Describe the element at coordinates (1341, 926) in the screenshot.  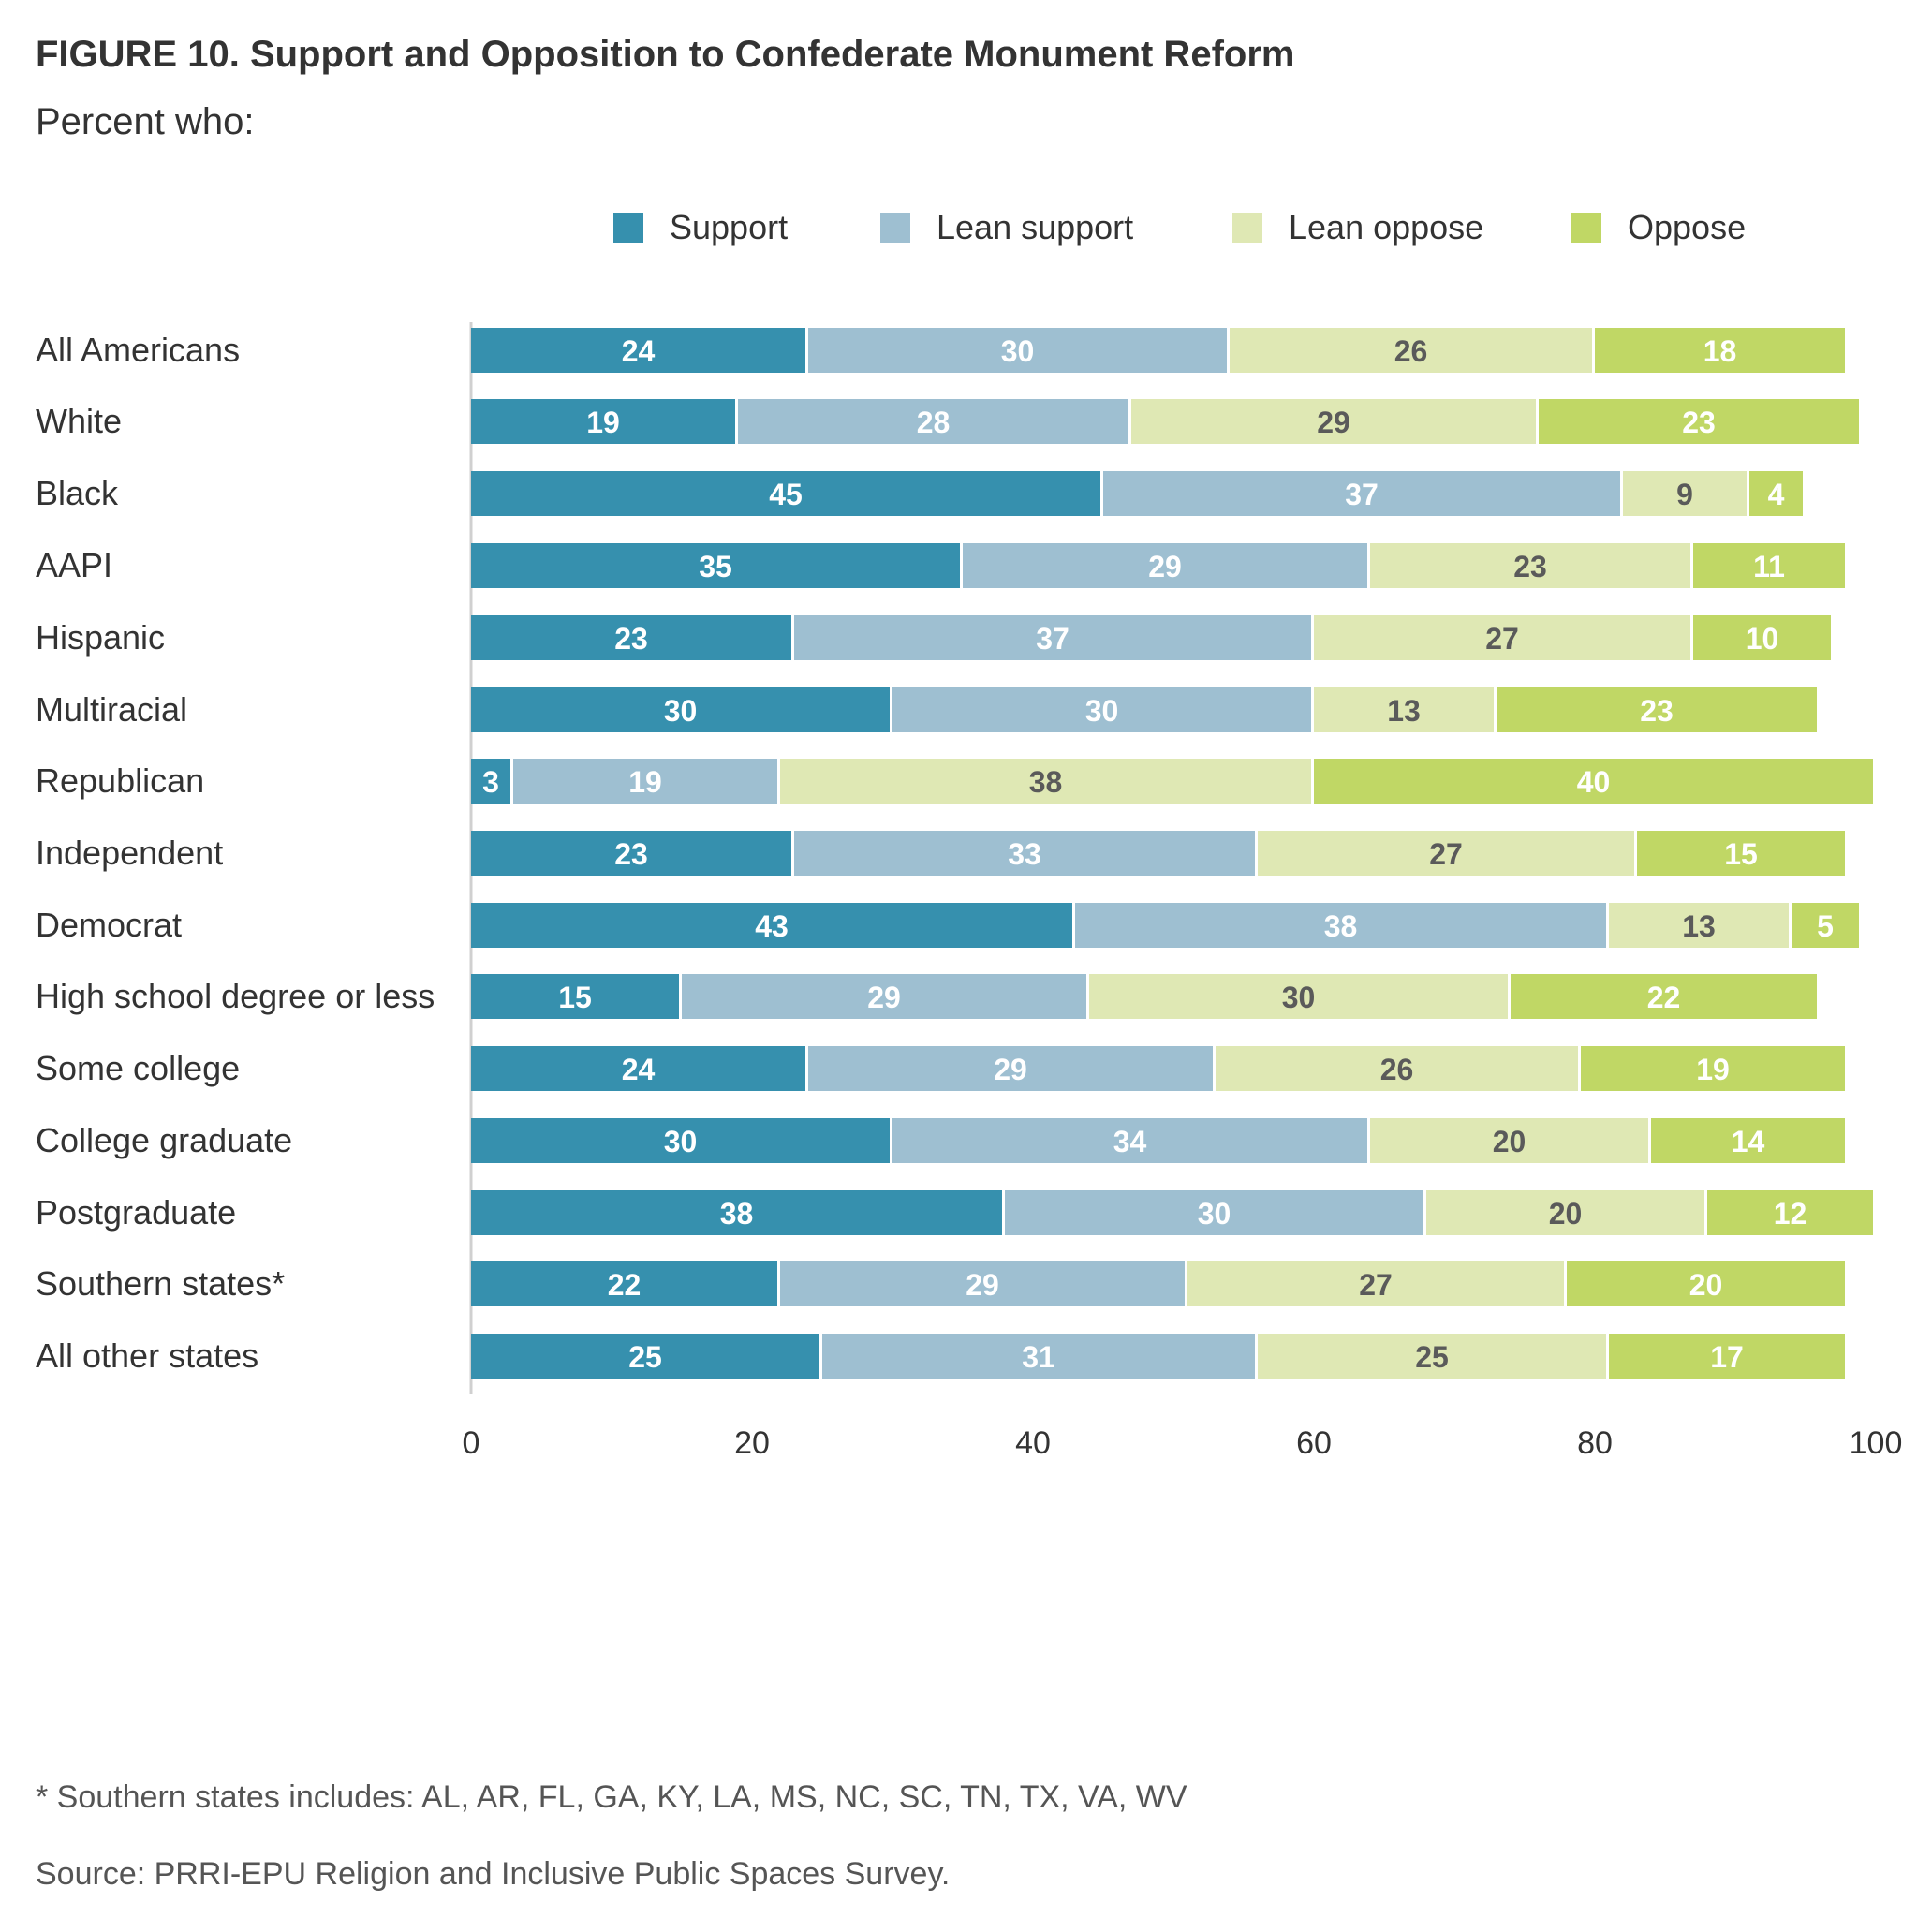
I see `data-label-democrat-lean-support: 38` at that location.